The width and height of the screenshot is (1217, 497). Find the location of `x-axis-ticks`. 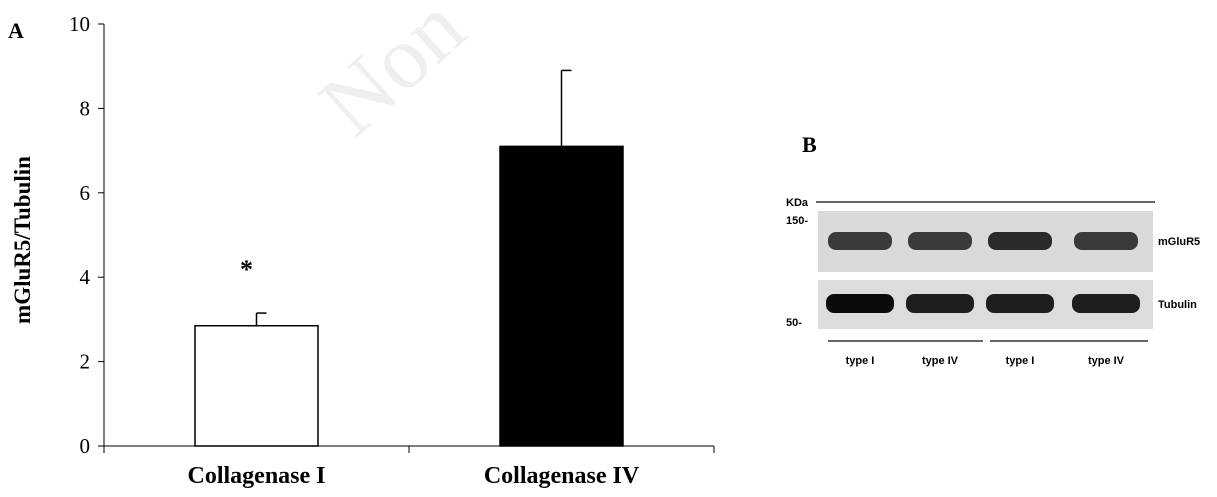

x-axis-ticks is located at coordinates (409, 449).